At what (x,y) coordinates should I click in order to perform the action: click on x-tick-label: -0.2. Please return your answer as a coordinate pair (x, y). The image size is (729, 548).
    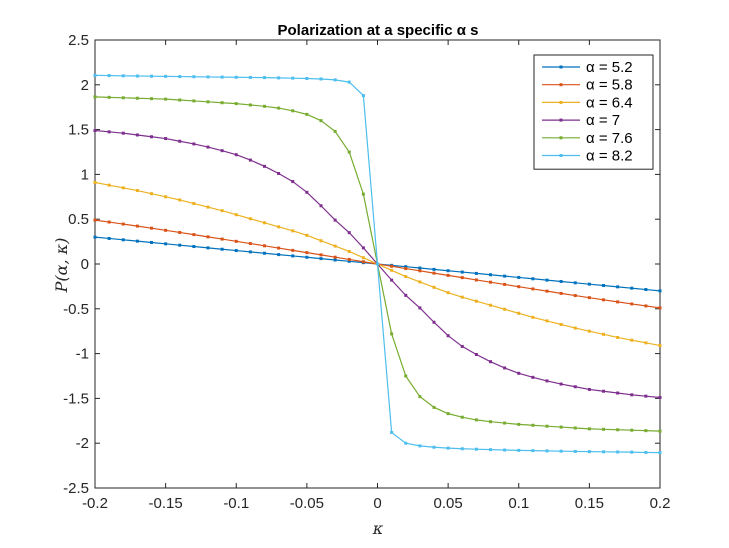
    Looking at the image, I should click on (95, 503).